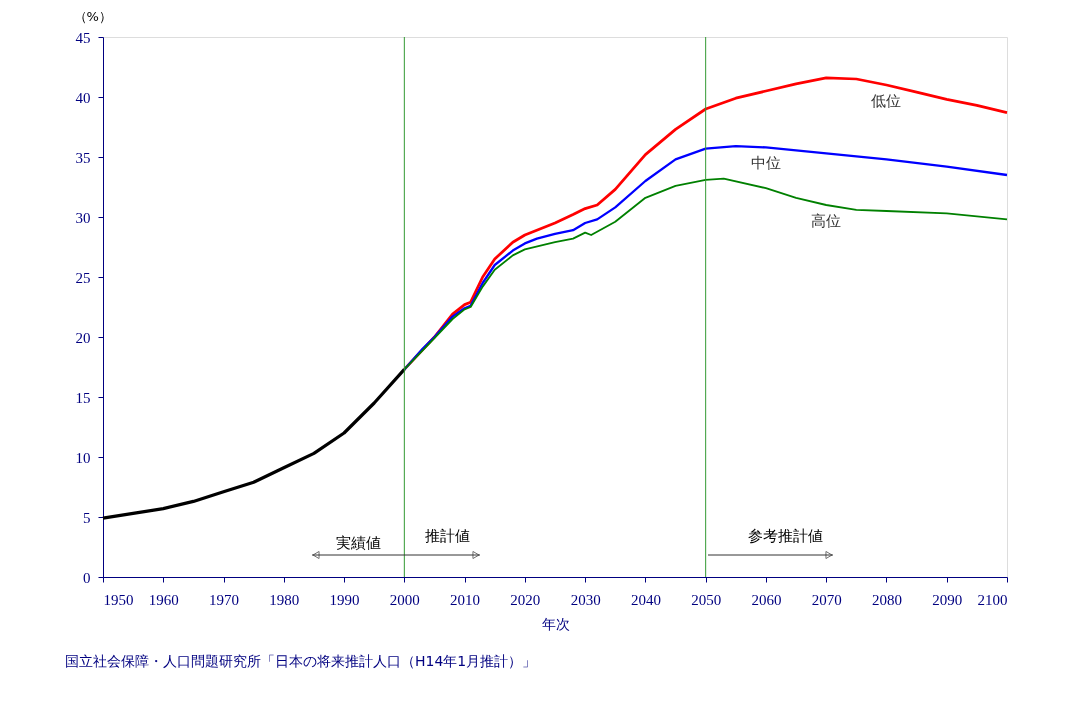 The height and width of the screenshot is (707, 1073). Describe the element at coordinates (83, 37) in the screenshot. I see `y-tick-label: 45` at that location.